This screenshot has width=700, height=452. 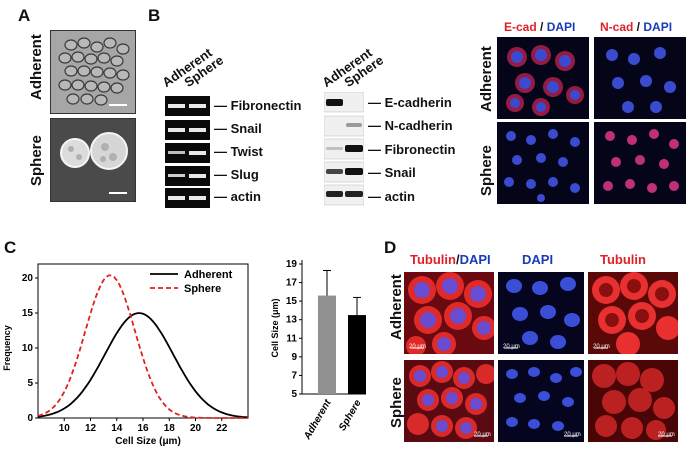 I want to click on bar-y-axis-label: Cell Size (μm), so click(x=275, y=327).